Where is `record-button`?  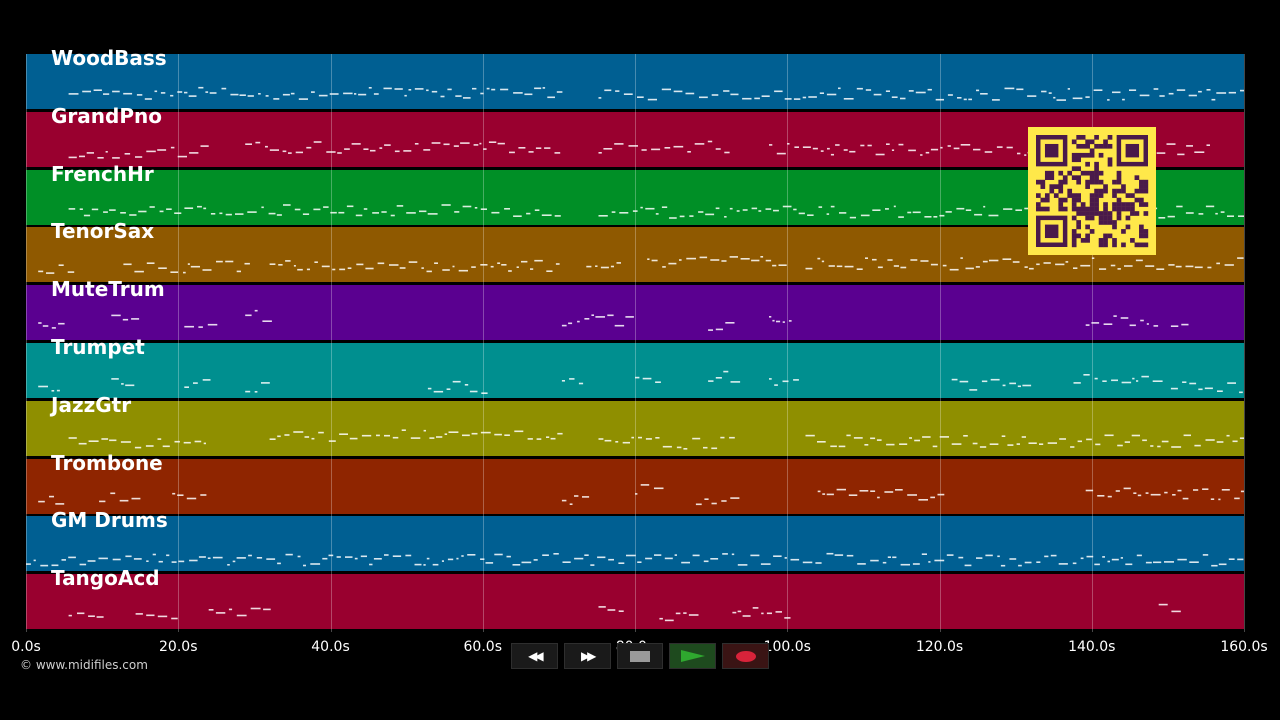
record-button is located at coordinates (745, 656).